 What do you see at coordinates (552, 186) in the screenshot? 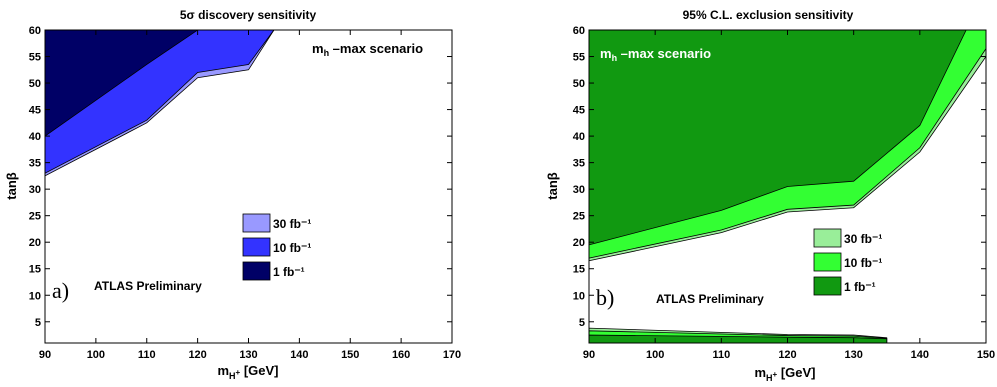
I see `panel-b-ylabel: tanβ` at bounding box center [552, 186].